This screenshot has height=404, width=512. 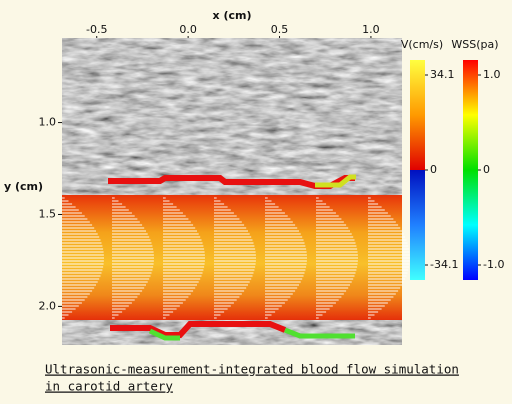 I want to click on x-axis-label: x (cm), so click(x=232, y=15).